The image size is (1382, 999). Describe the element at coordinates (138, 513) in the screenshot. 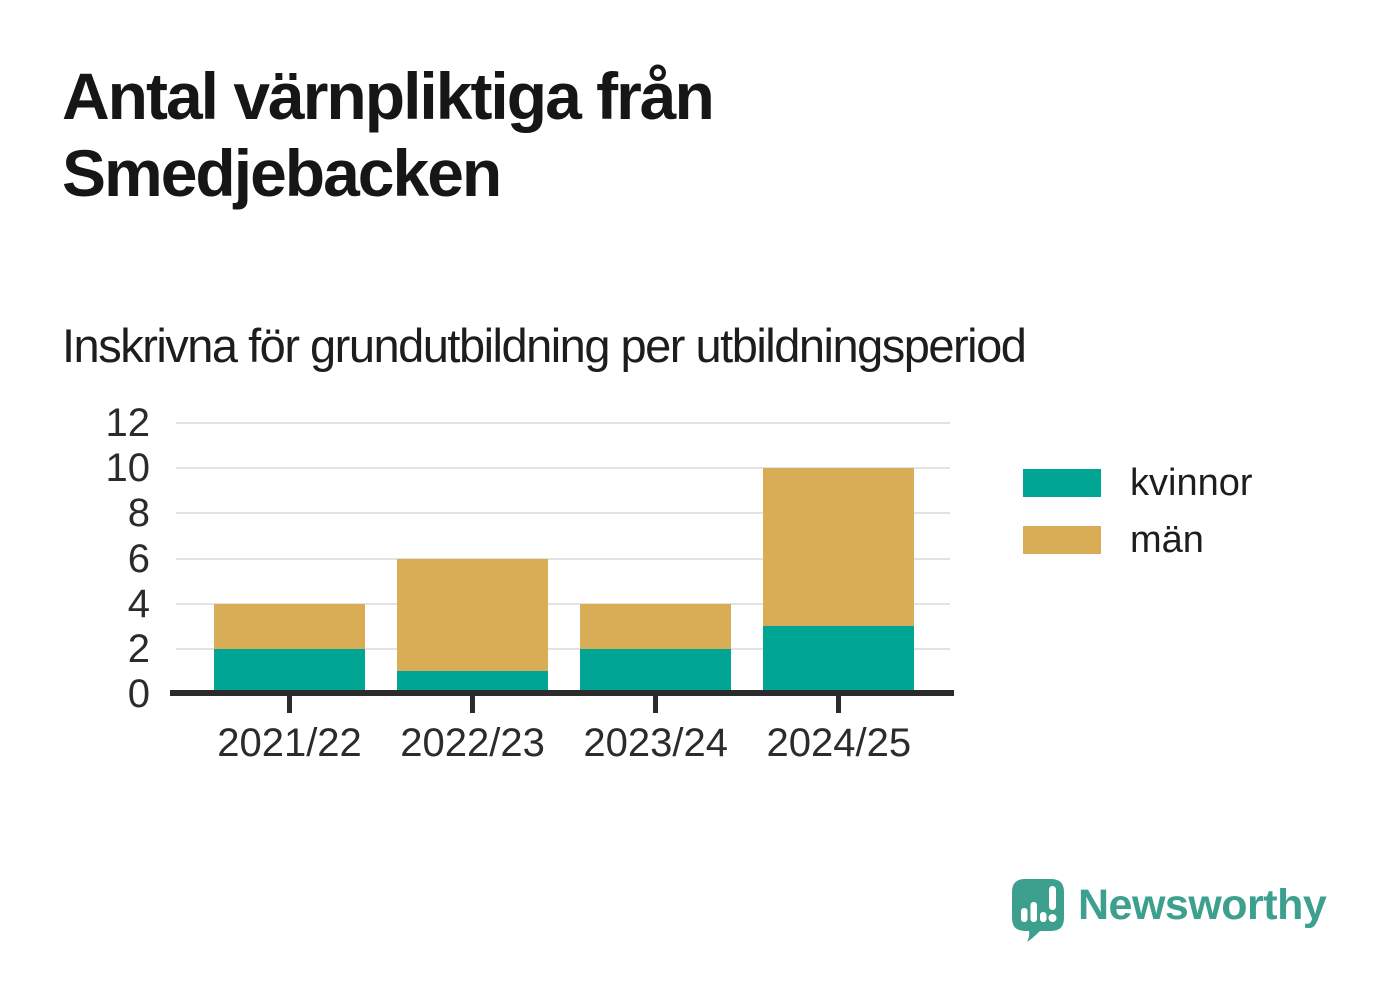

I see `y-tick-label: 8` at that location.